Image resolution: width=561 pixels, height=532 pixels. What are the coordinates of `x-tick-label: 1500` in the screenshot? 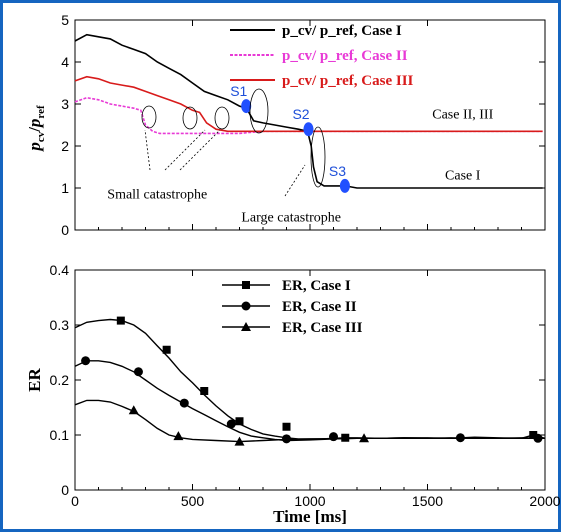 It's located at (427, 501).